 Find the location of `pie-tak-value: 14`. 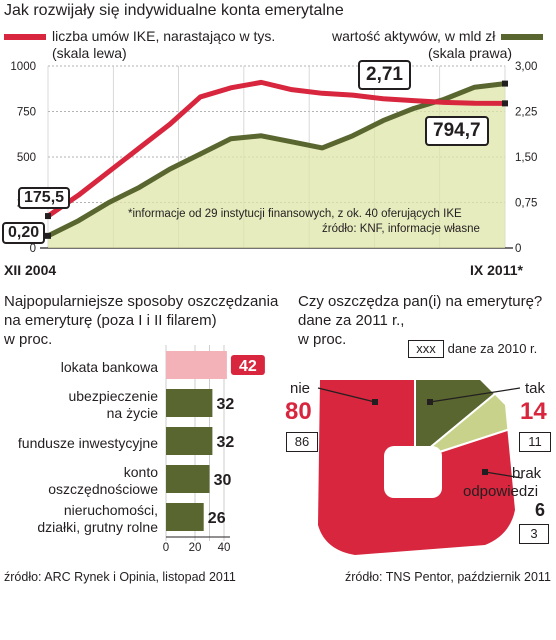

pie-tak-value: 14 is located at coordinates (533, 411).